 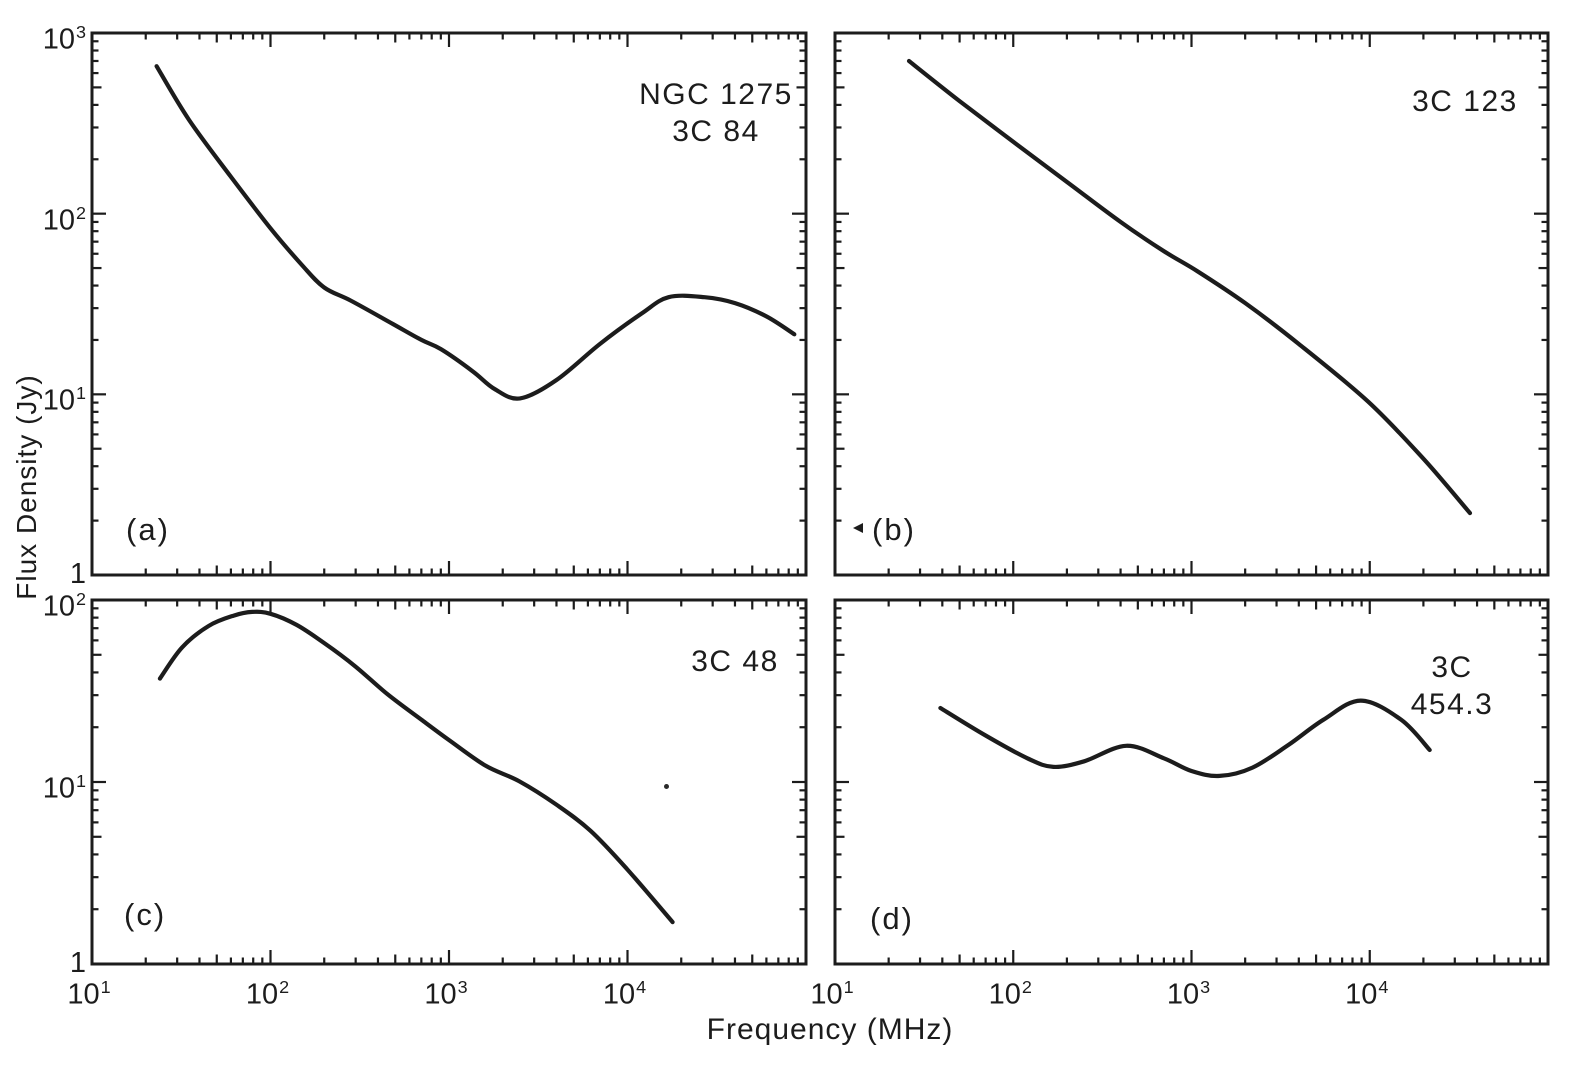 What do you see at coordinates (892, 918) in the screenshot?
I see `panel-d-letter: (d)` at bounding box center [892, 918].